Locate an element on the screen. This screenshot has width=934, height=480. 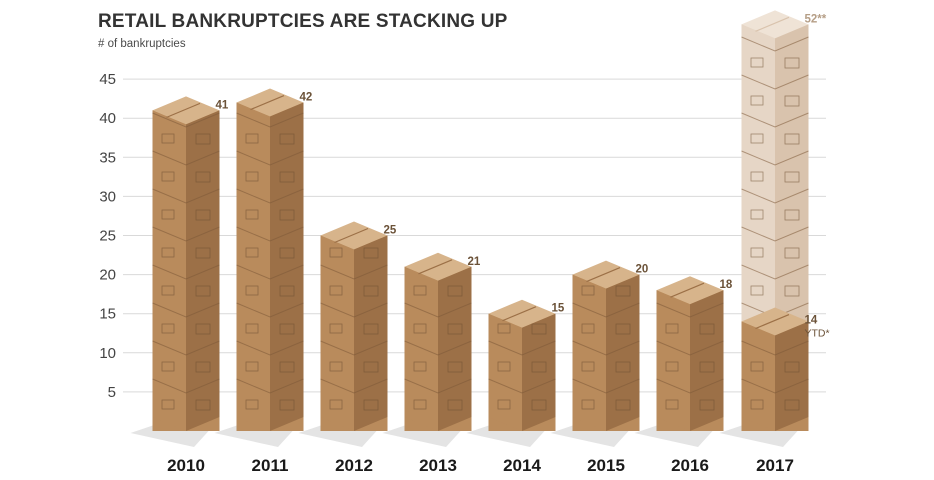
data-label: 20 is located at coordinates (642, 270).